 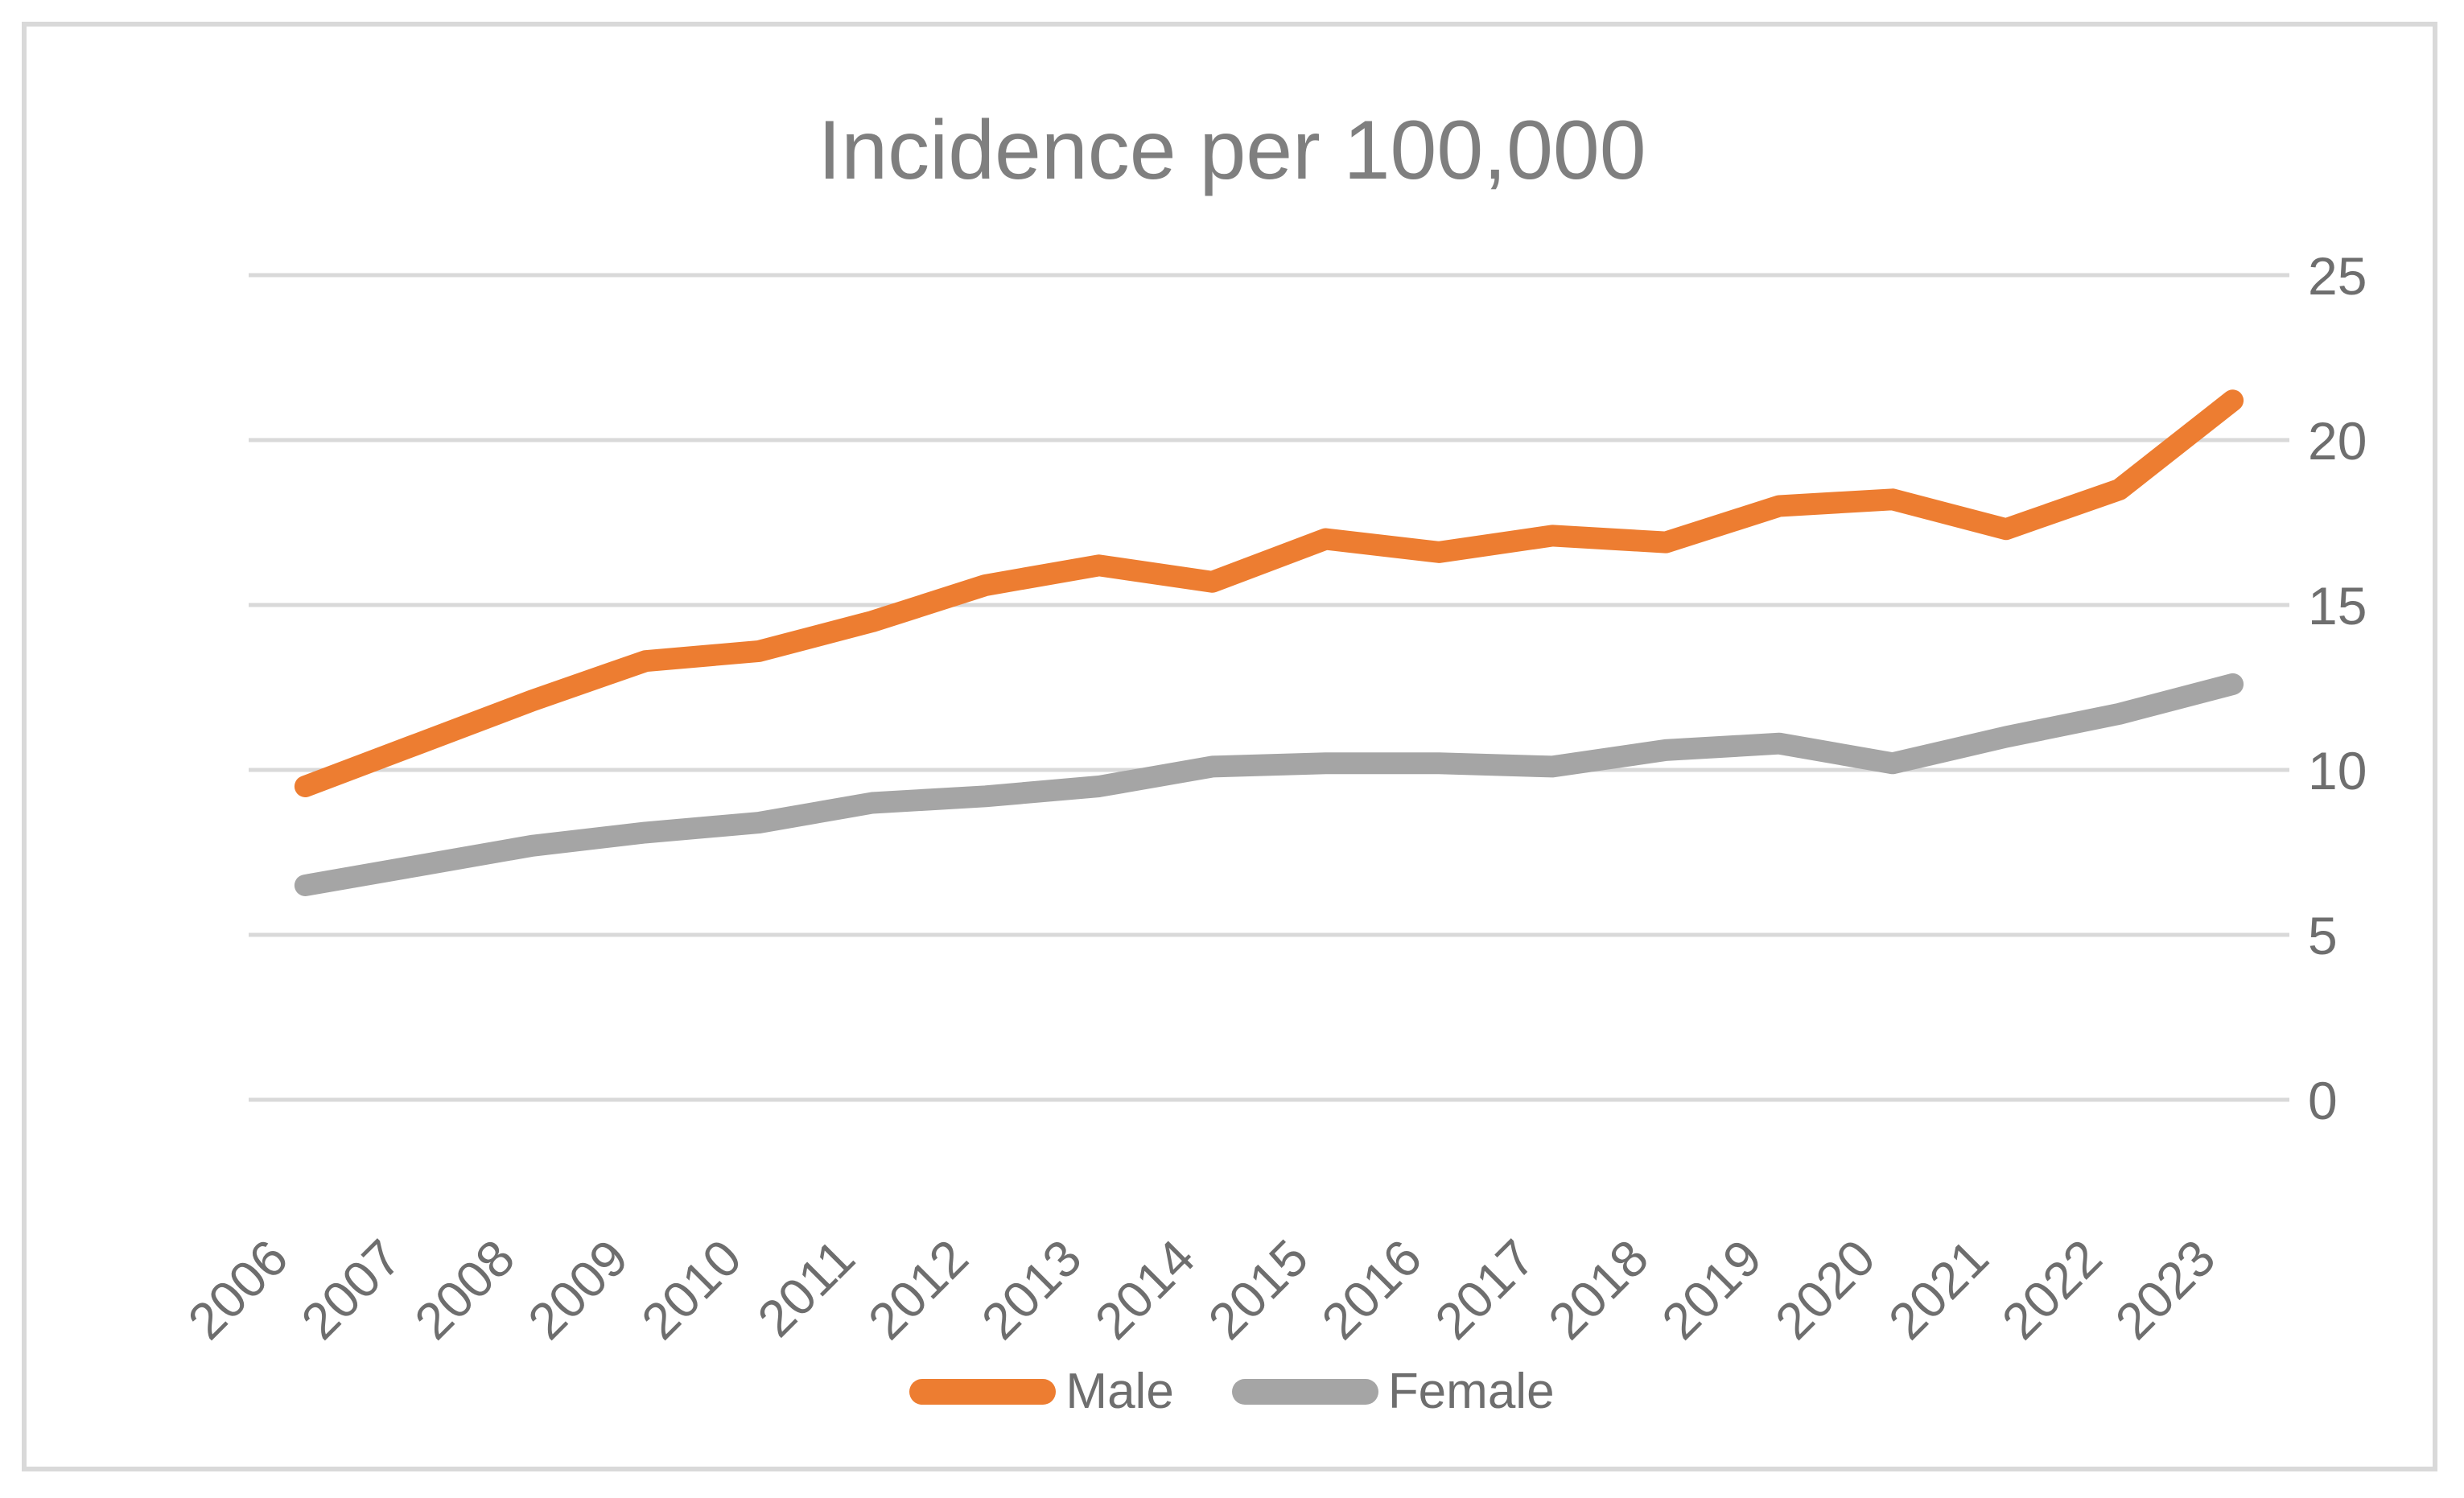 What do you see at coordinates (1304, 1391) in the screenshot?
I see `female-line-swatch` at bounding box center [1304, 1391].